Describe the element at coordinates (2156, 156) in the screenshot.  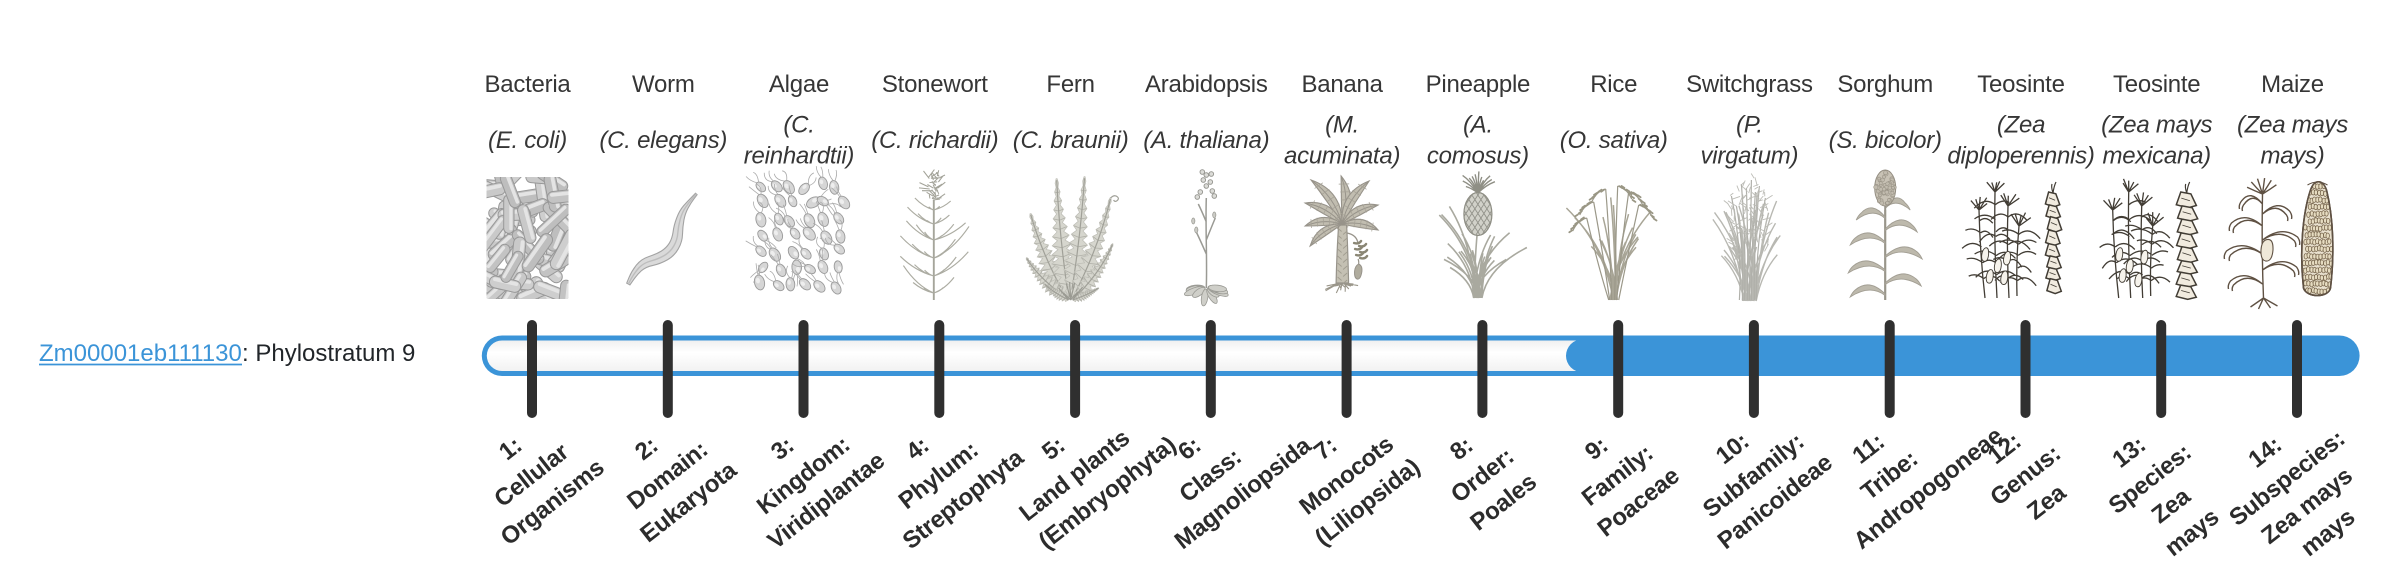
I see `svg-text: mexicana)` at that location.